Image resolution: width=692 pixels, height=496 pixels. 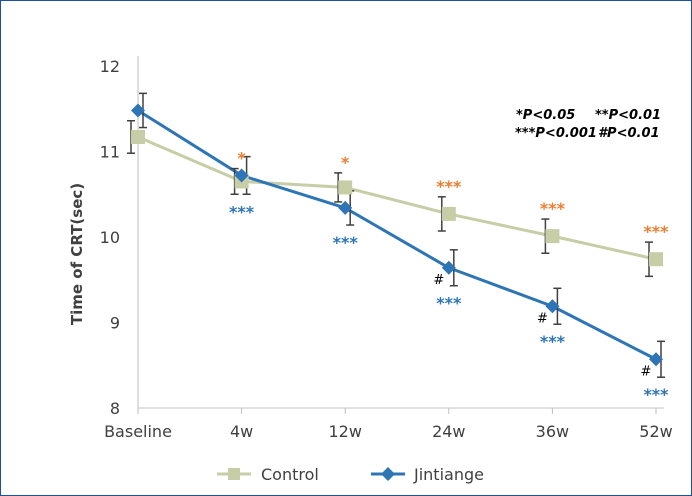 What do you see at coordinates (77, 254) in the screenshot?
I see `y-axis-title: Time of CRT(sec)` at bounding box center [77, 254].